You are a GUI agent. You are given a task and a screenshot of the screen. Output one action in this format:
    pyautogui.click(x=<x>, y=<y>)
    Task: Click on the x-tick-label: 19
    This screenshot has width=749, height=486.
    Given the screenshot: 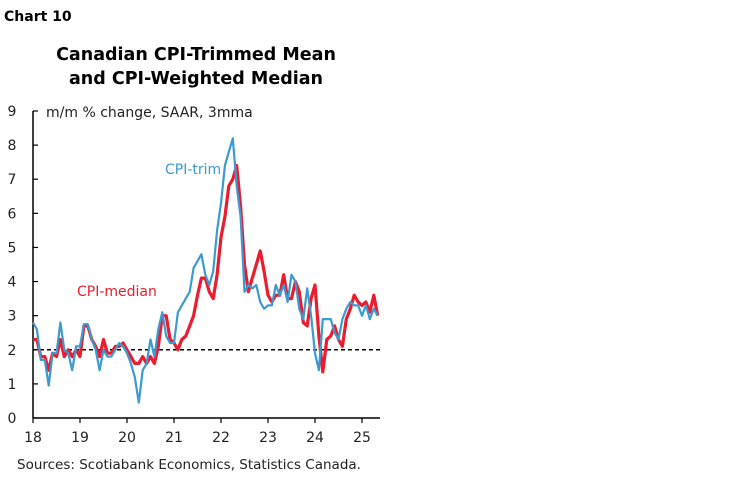 What is the action you would take?
    pyautogui.click(x=80, y=438)
    